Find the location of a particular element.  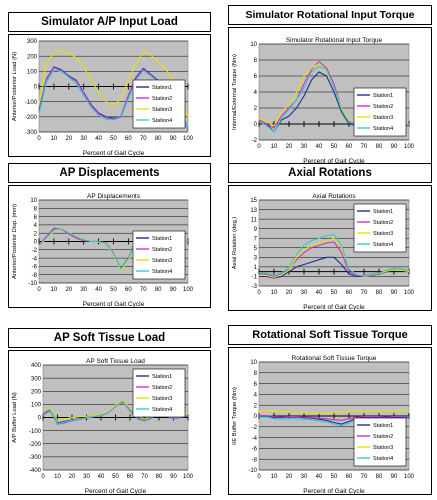

y-tick-label: 300 is located at coordinates (32, 42).